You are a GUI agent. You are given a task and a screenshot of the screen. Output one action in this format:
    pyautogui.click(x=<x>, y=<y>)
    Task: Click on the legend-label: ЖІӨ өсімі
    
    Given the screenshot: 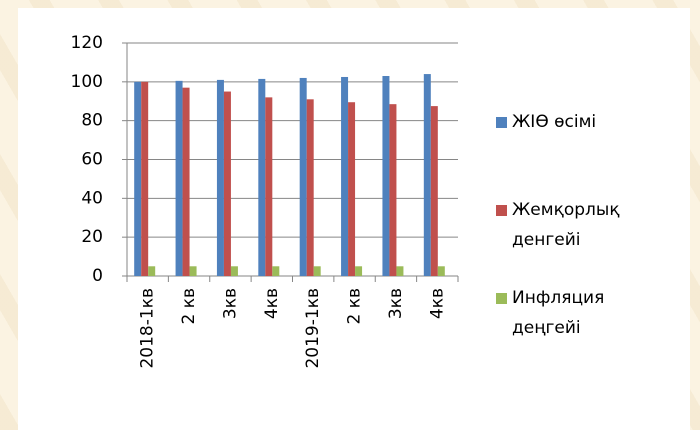 What is the action you would take?
    pyautogui.click(x=554, y=122)
    